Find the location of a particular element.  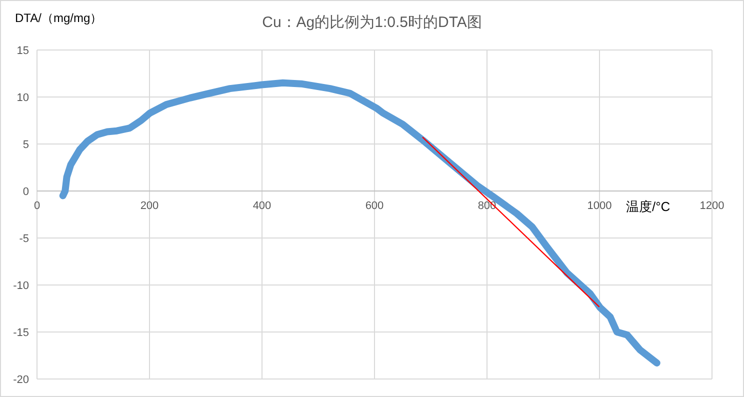

y-tick-label: -15 is located at coordinates (21, 333).